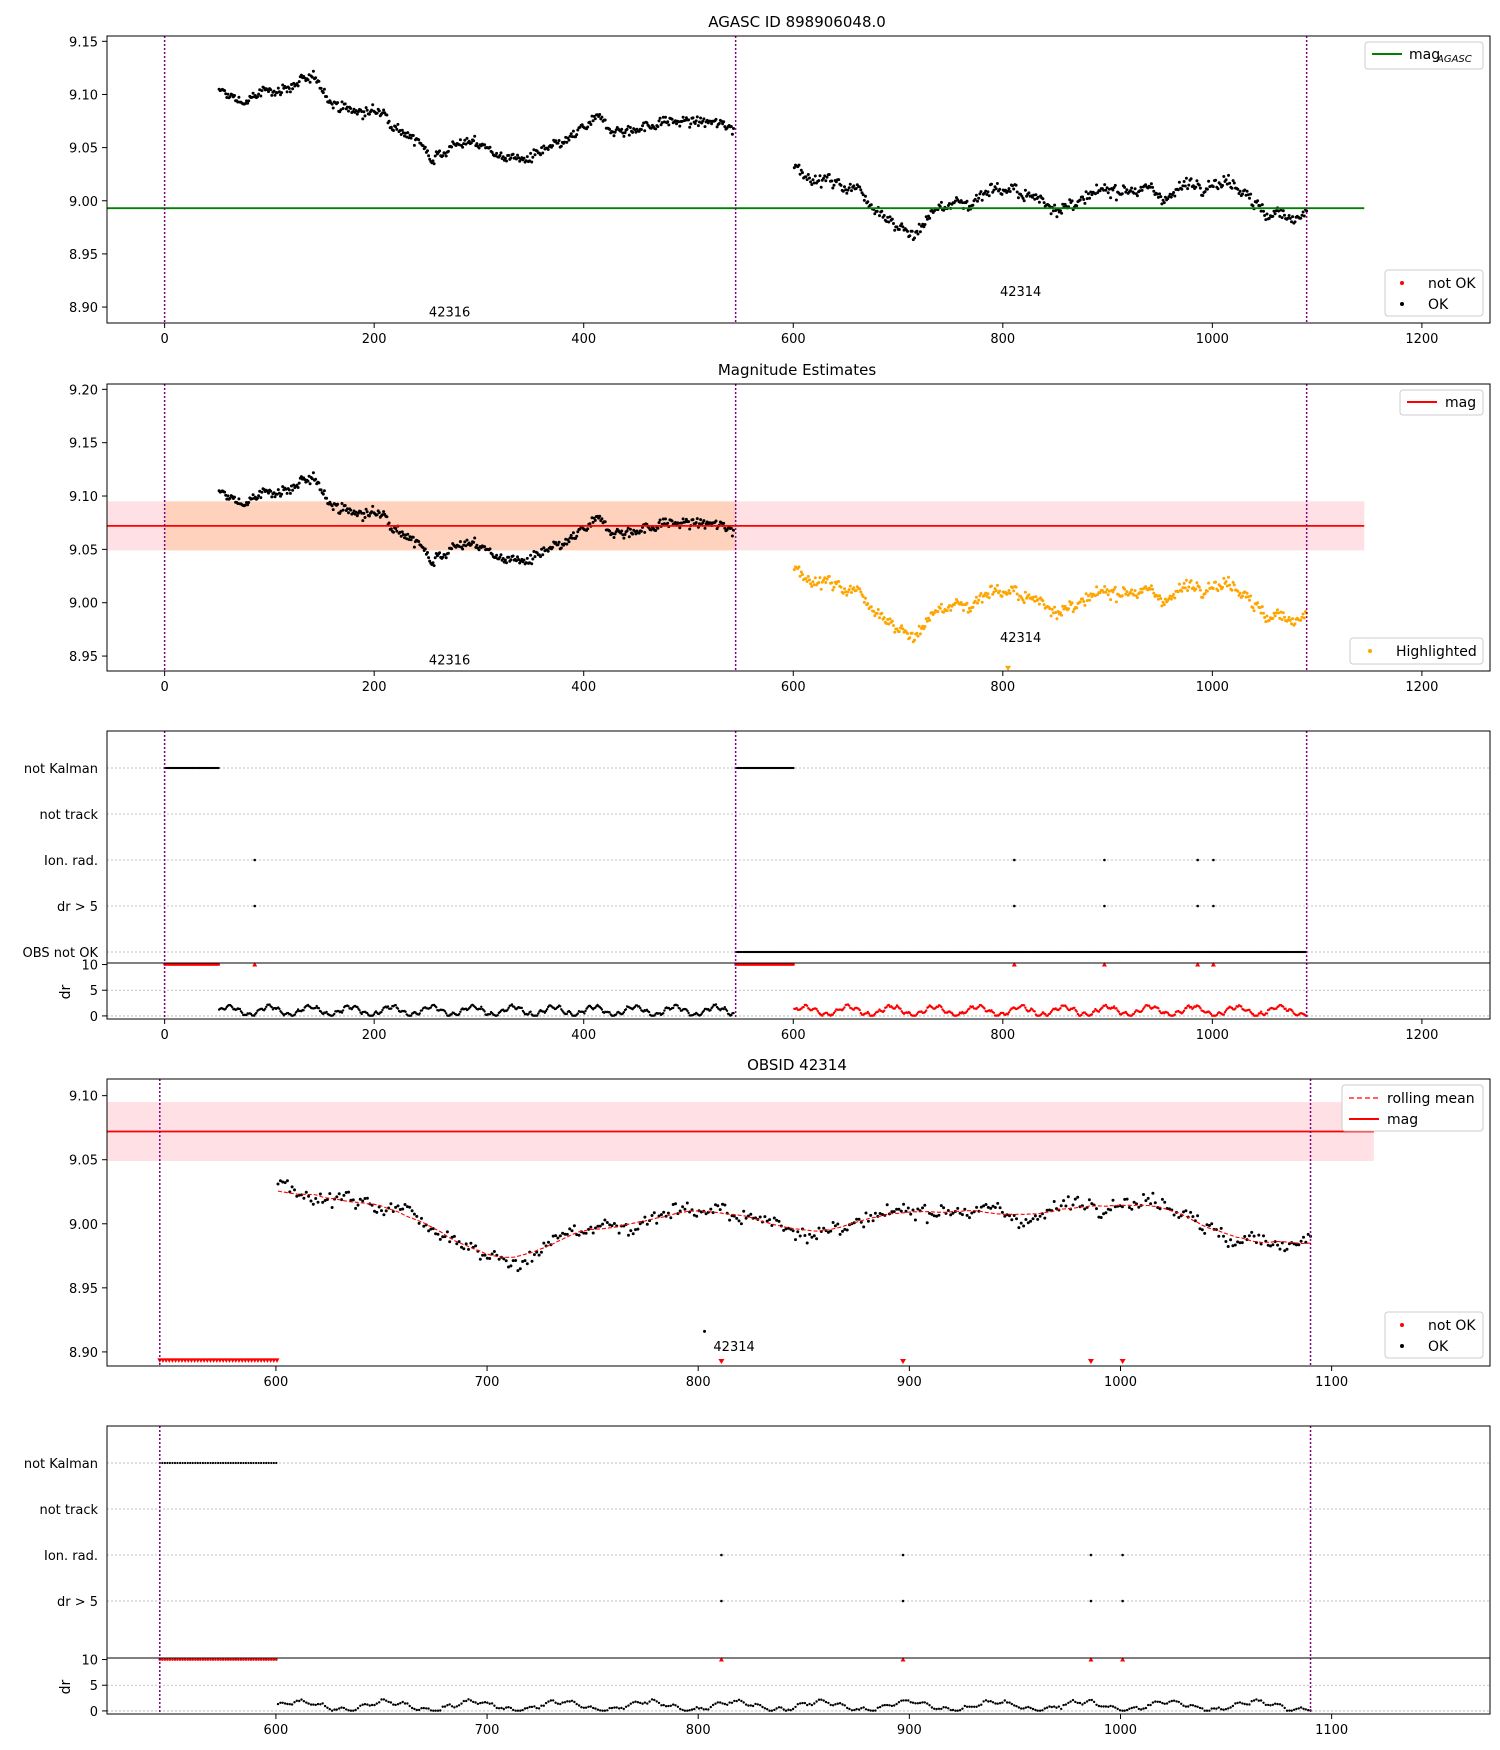 This screenshot has height=1750, width=1500. Describe the element at coordinates (61, 953) in the screenshot. I see `flag-label: OBS not OK` at that location.